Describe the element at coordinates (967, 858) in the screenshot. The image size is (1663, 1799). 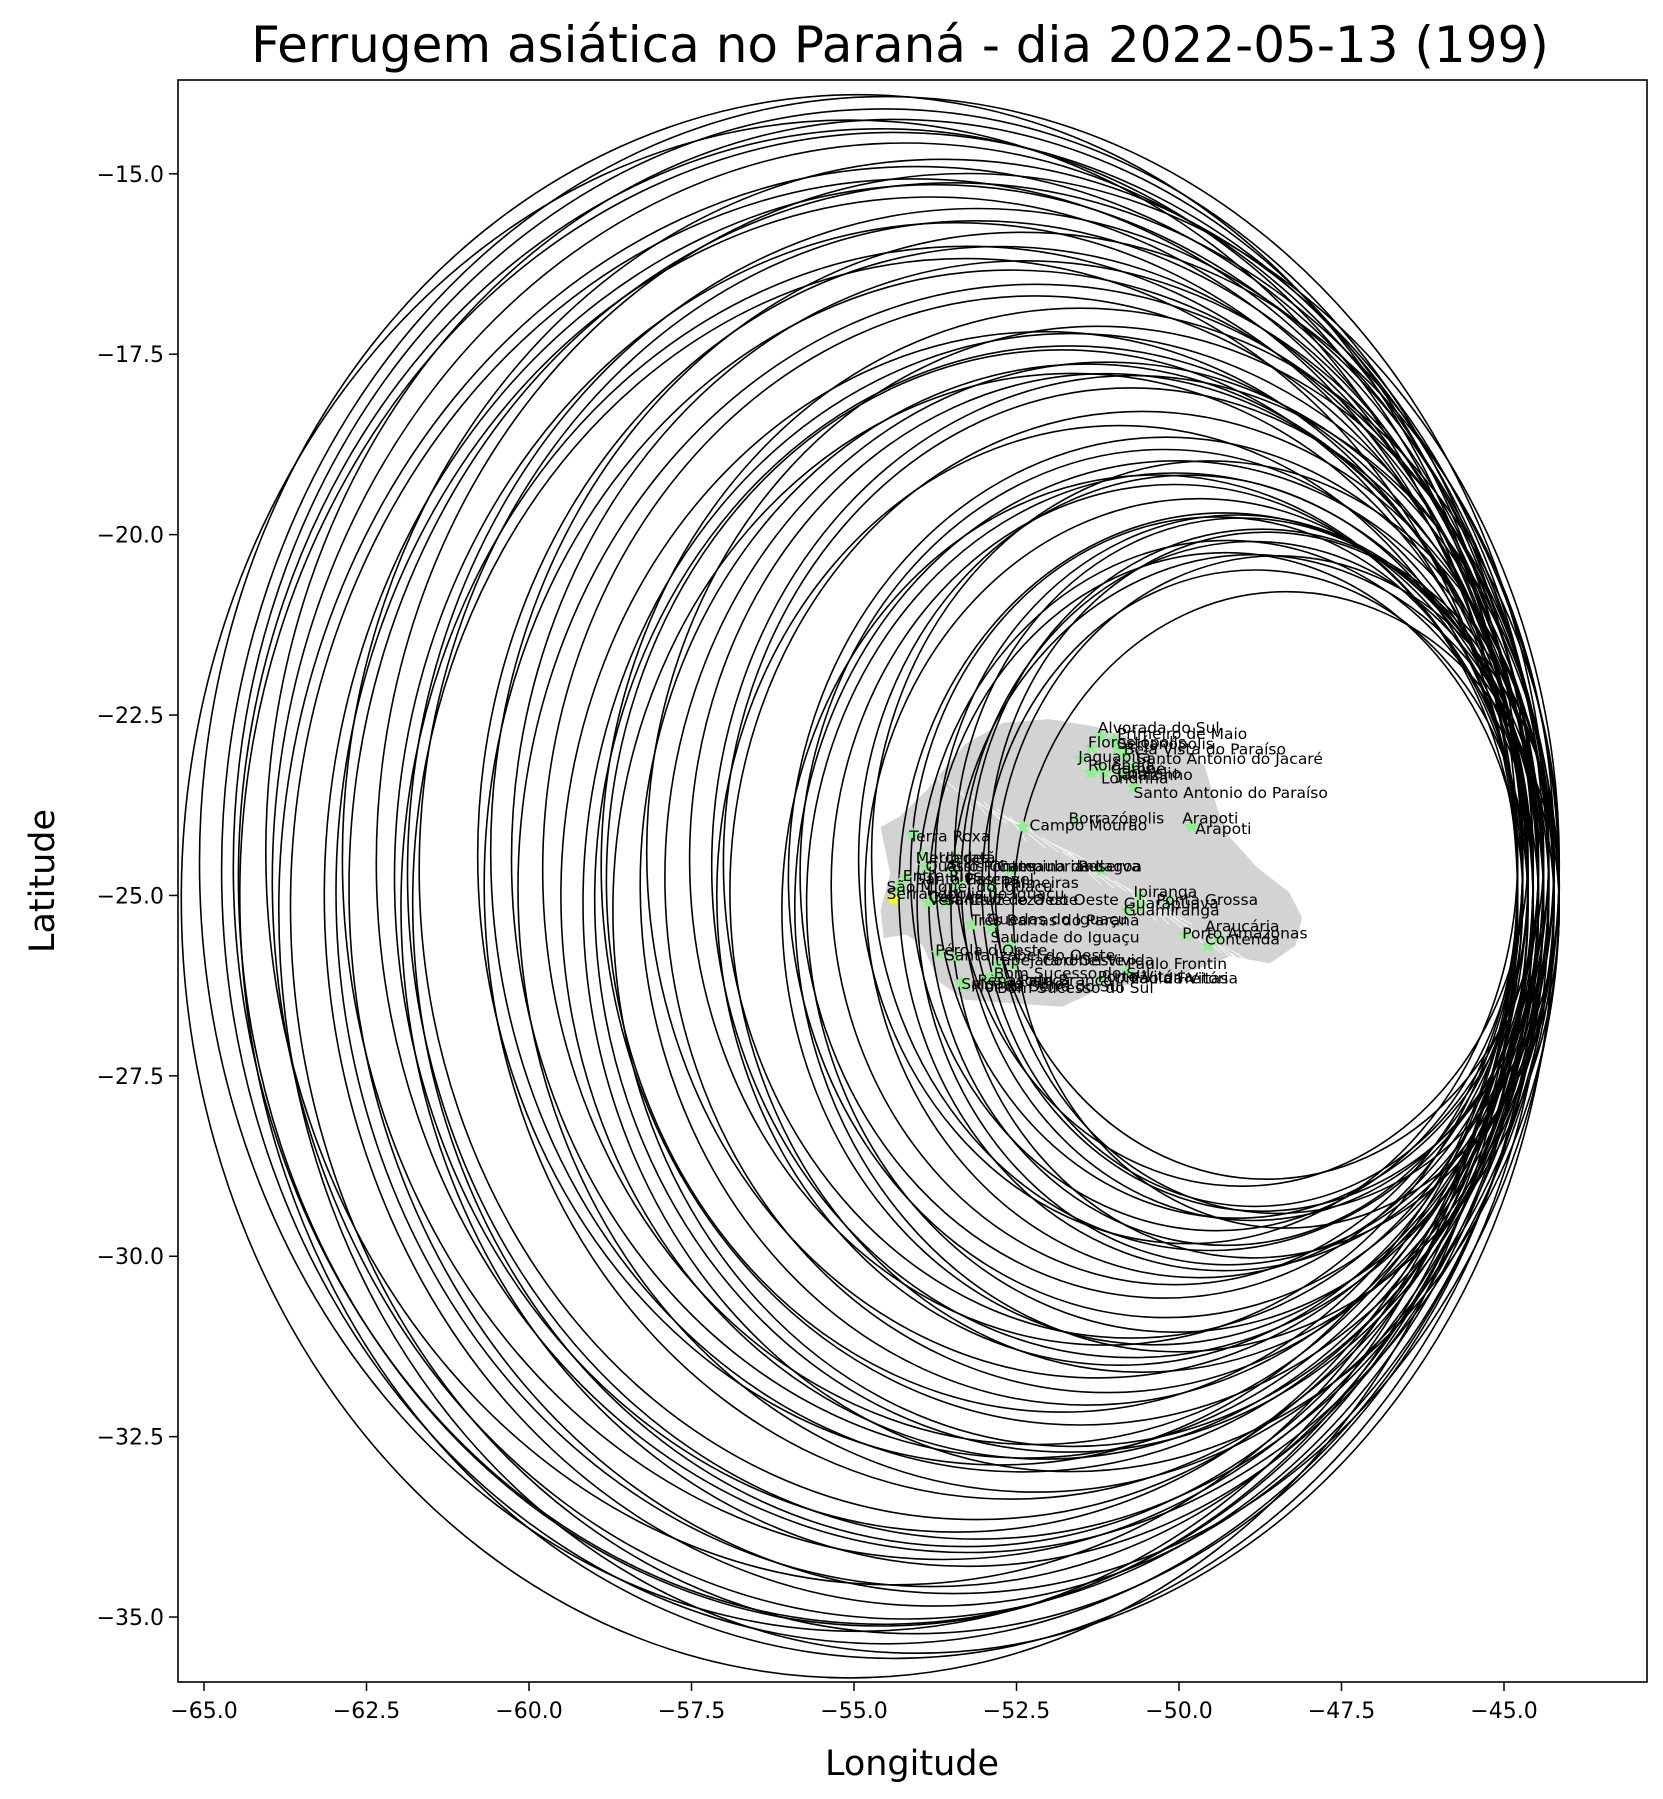
I see `municipality-label: Ubiratã` at that location.